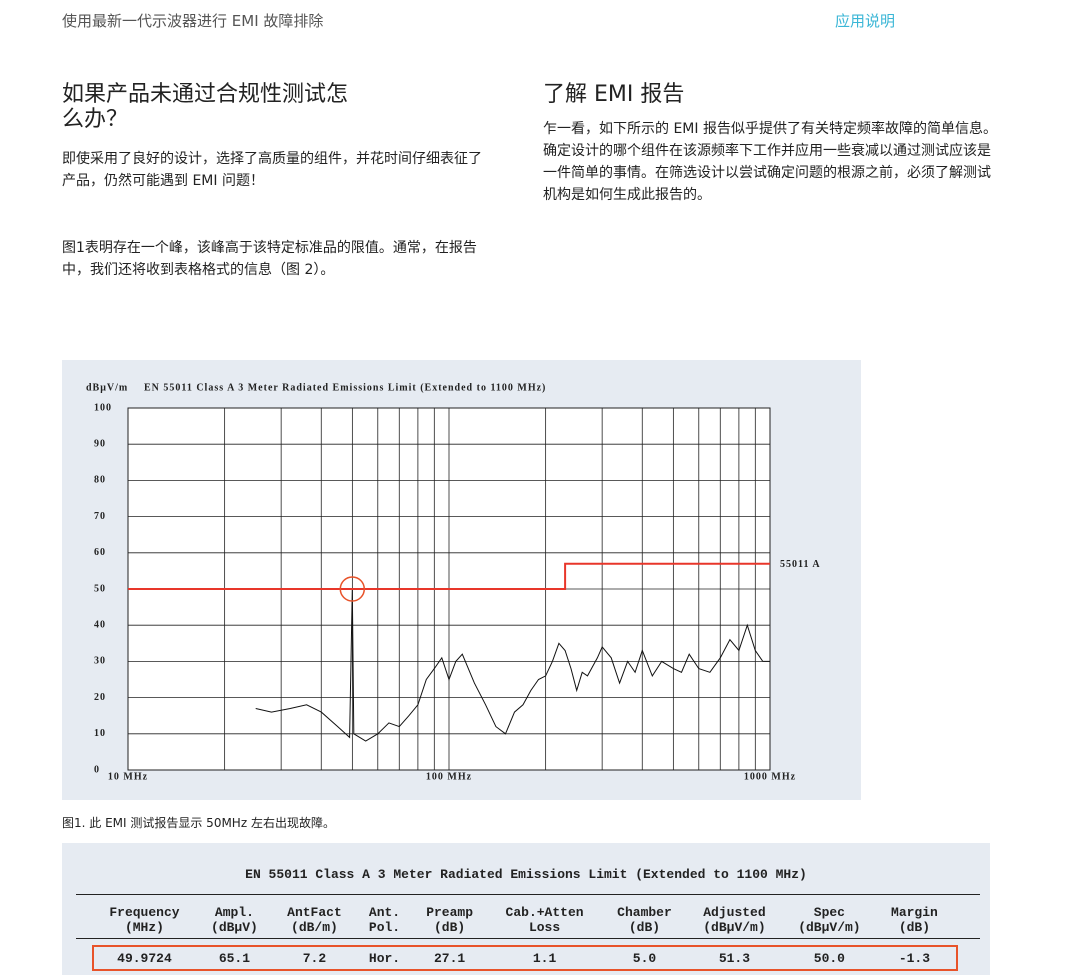 The image size is (1080, 975). Describe the element at coordinates (829, 958) in the screenshot. I see `table-cell: 50.0` at that location.